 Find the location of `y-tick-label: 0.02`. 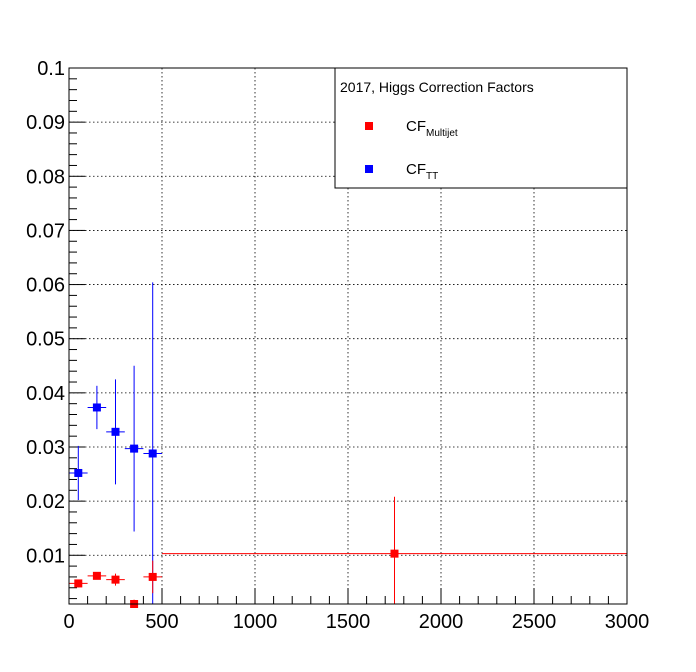

y-tick-label: 0.02 is located at coordinates (45, 502).